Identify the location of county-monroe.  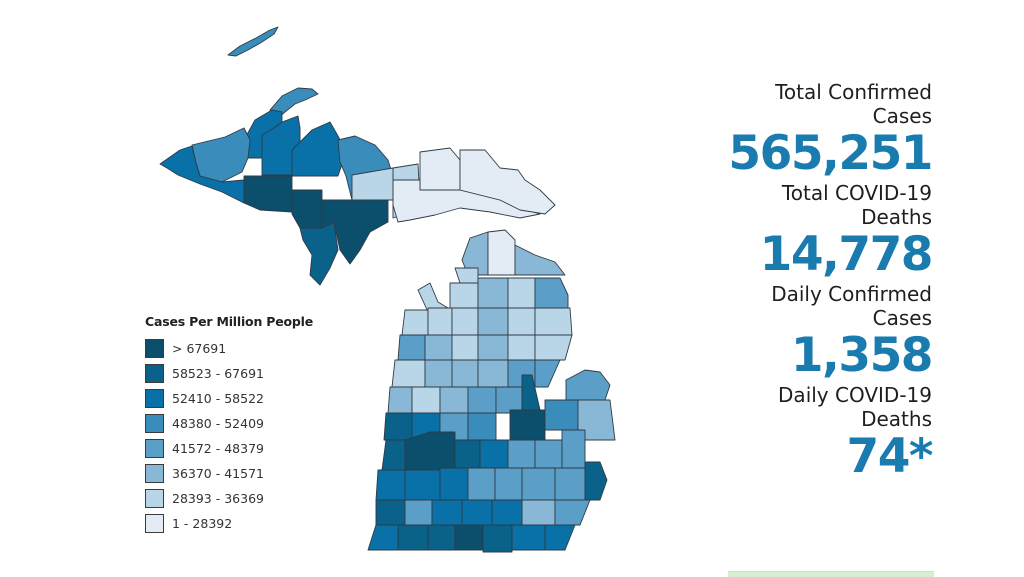
(560, 537).